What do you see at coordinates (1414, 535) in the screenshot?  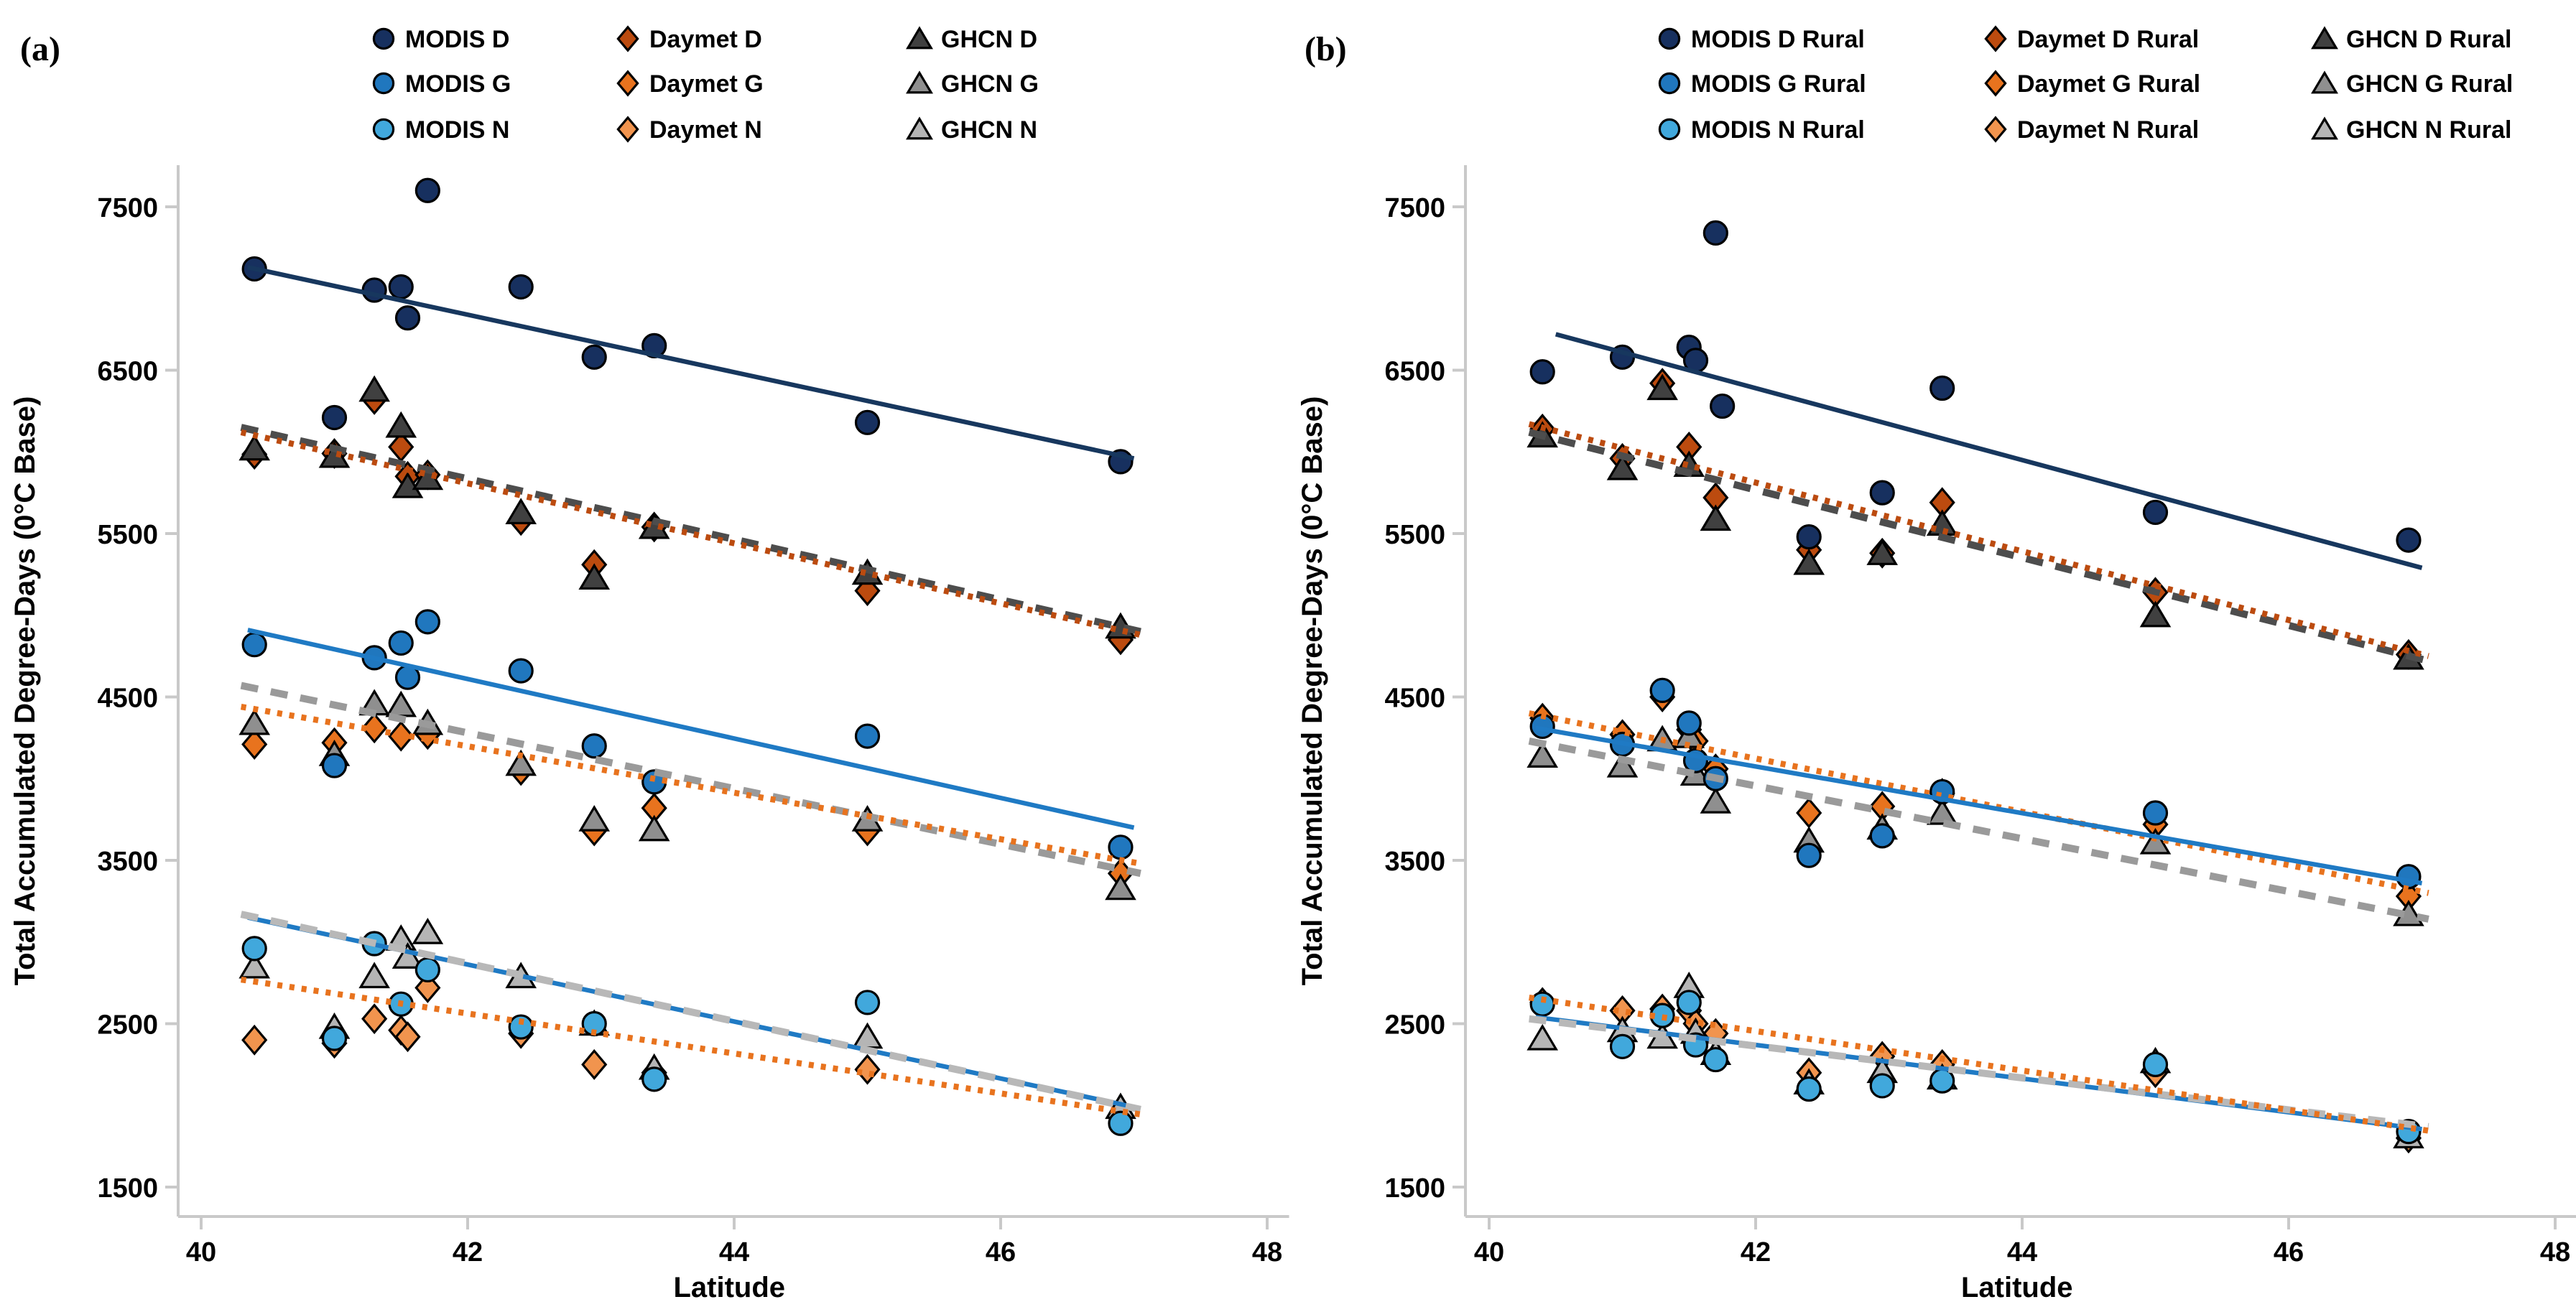 I see `y-tick-label: 5500` at bounding box center [1414, 535].